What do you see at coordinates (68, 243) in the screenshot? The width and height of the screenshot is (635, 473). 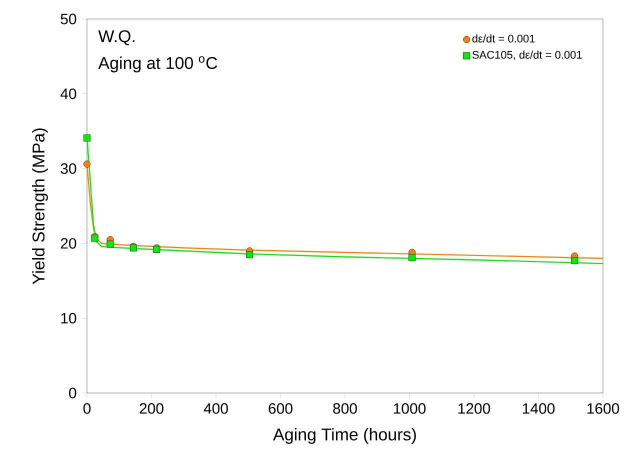 I see `y-tick-label: 20` at bounding box center [68, 243].